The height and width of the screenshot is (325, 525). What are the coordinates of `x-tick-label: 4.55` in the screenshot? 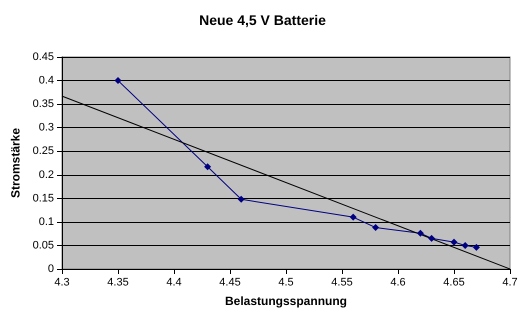 It's located at (342, 282).